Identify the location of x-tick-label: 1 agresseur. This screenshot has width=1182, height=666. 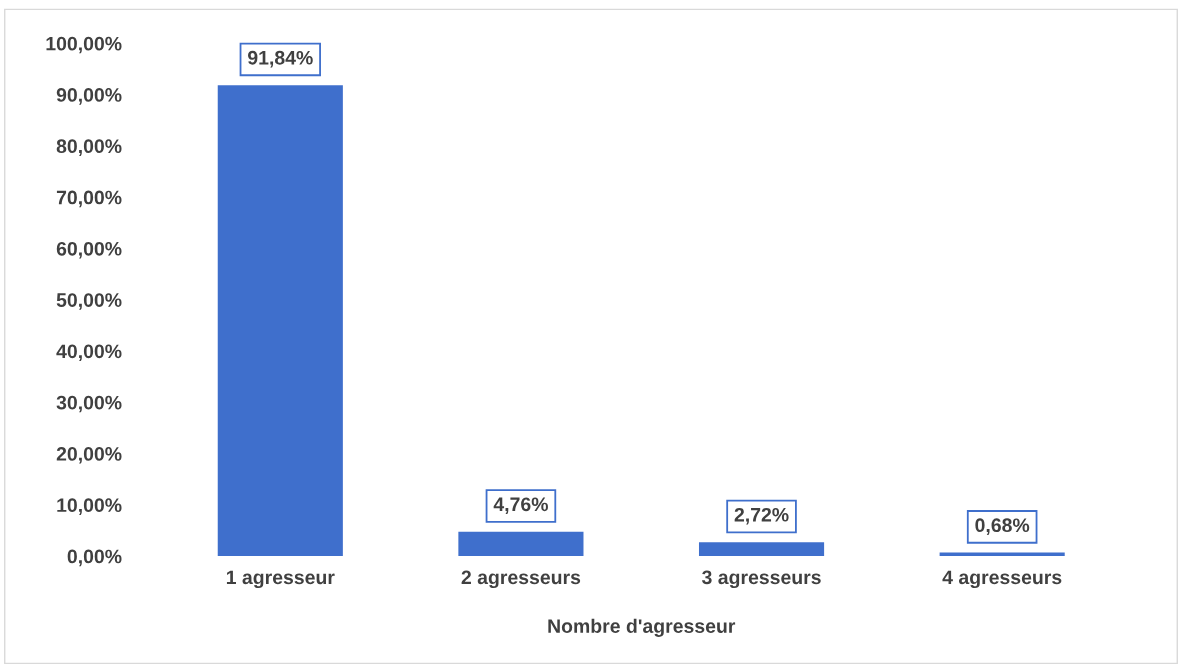
(280, 579).